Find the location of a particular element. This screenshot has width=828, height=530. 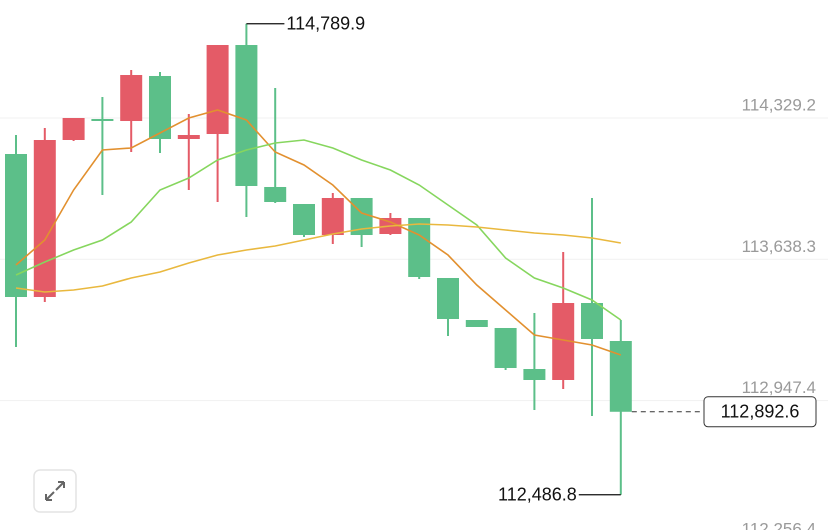

y-tick-label: 114,329.2 is located at coordinates (779, 104).